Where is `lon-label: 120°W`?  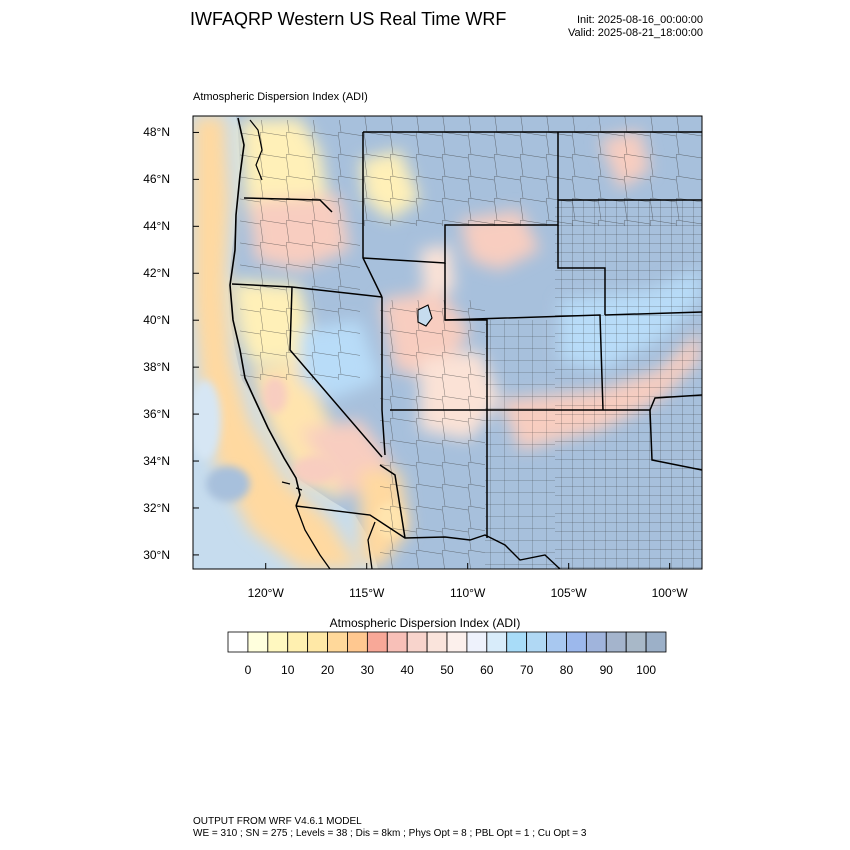 lon-label: 120°W is located at coordinates (265, 593).